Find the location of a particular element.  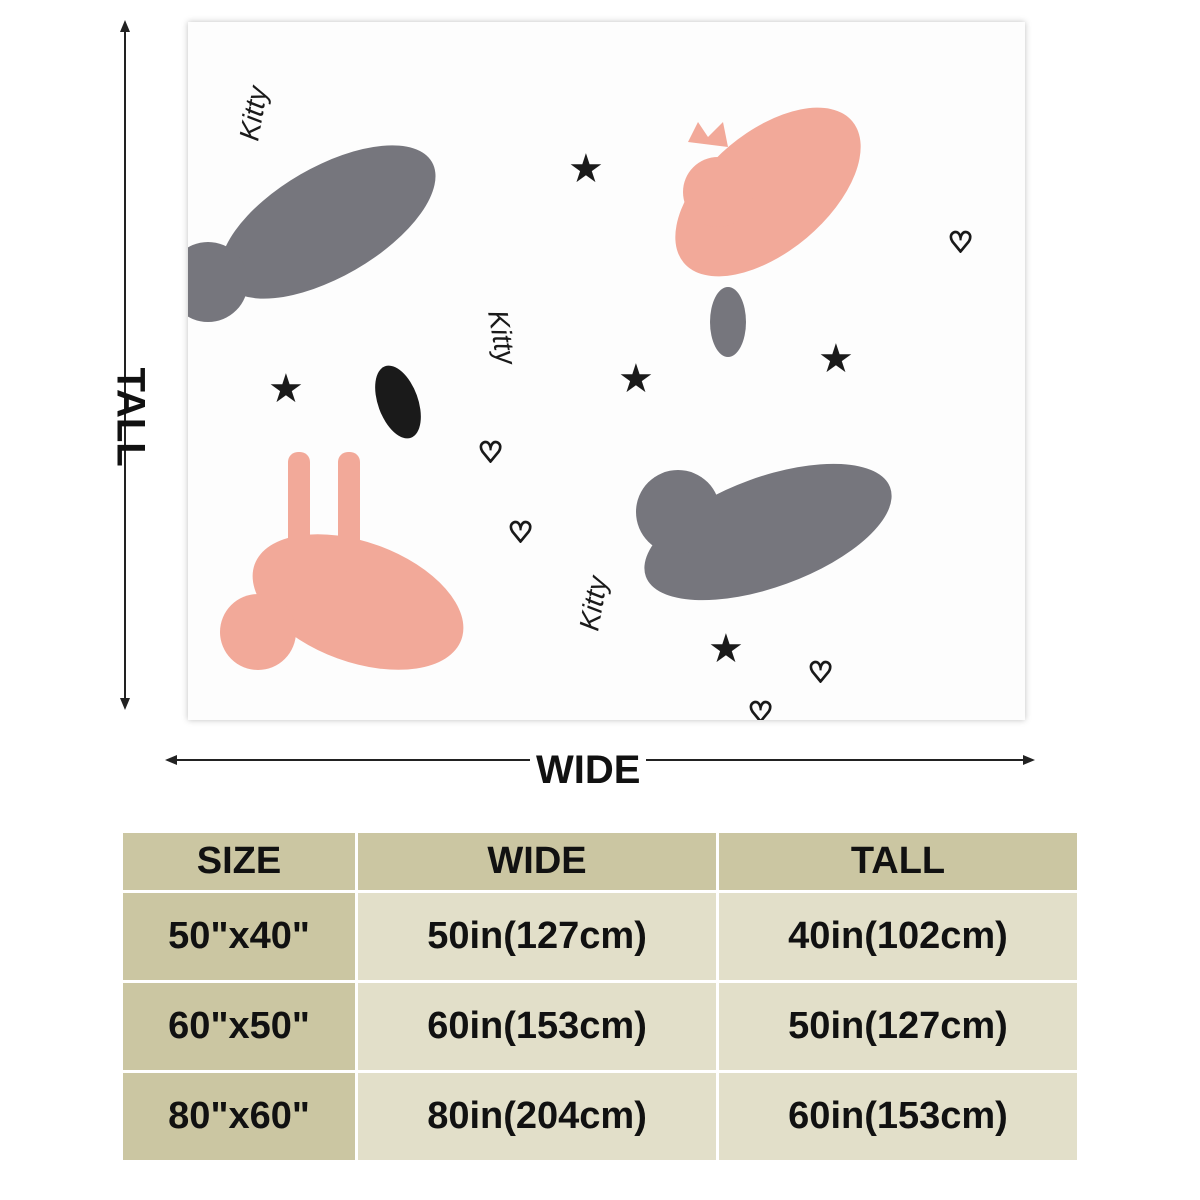

size-cell: 50"x40" is located at coordinates (239, 936).